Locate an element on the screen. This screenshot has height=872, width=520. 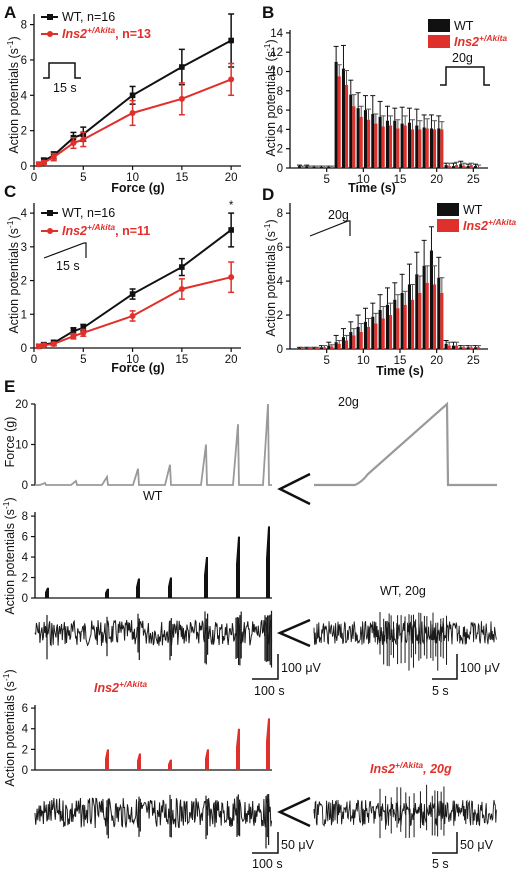
panel-d-x-tick-label: 15 is located at coordinates (400, 361).